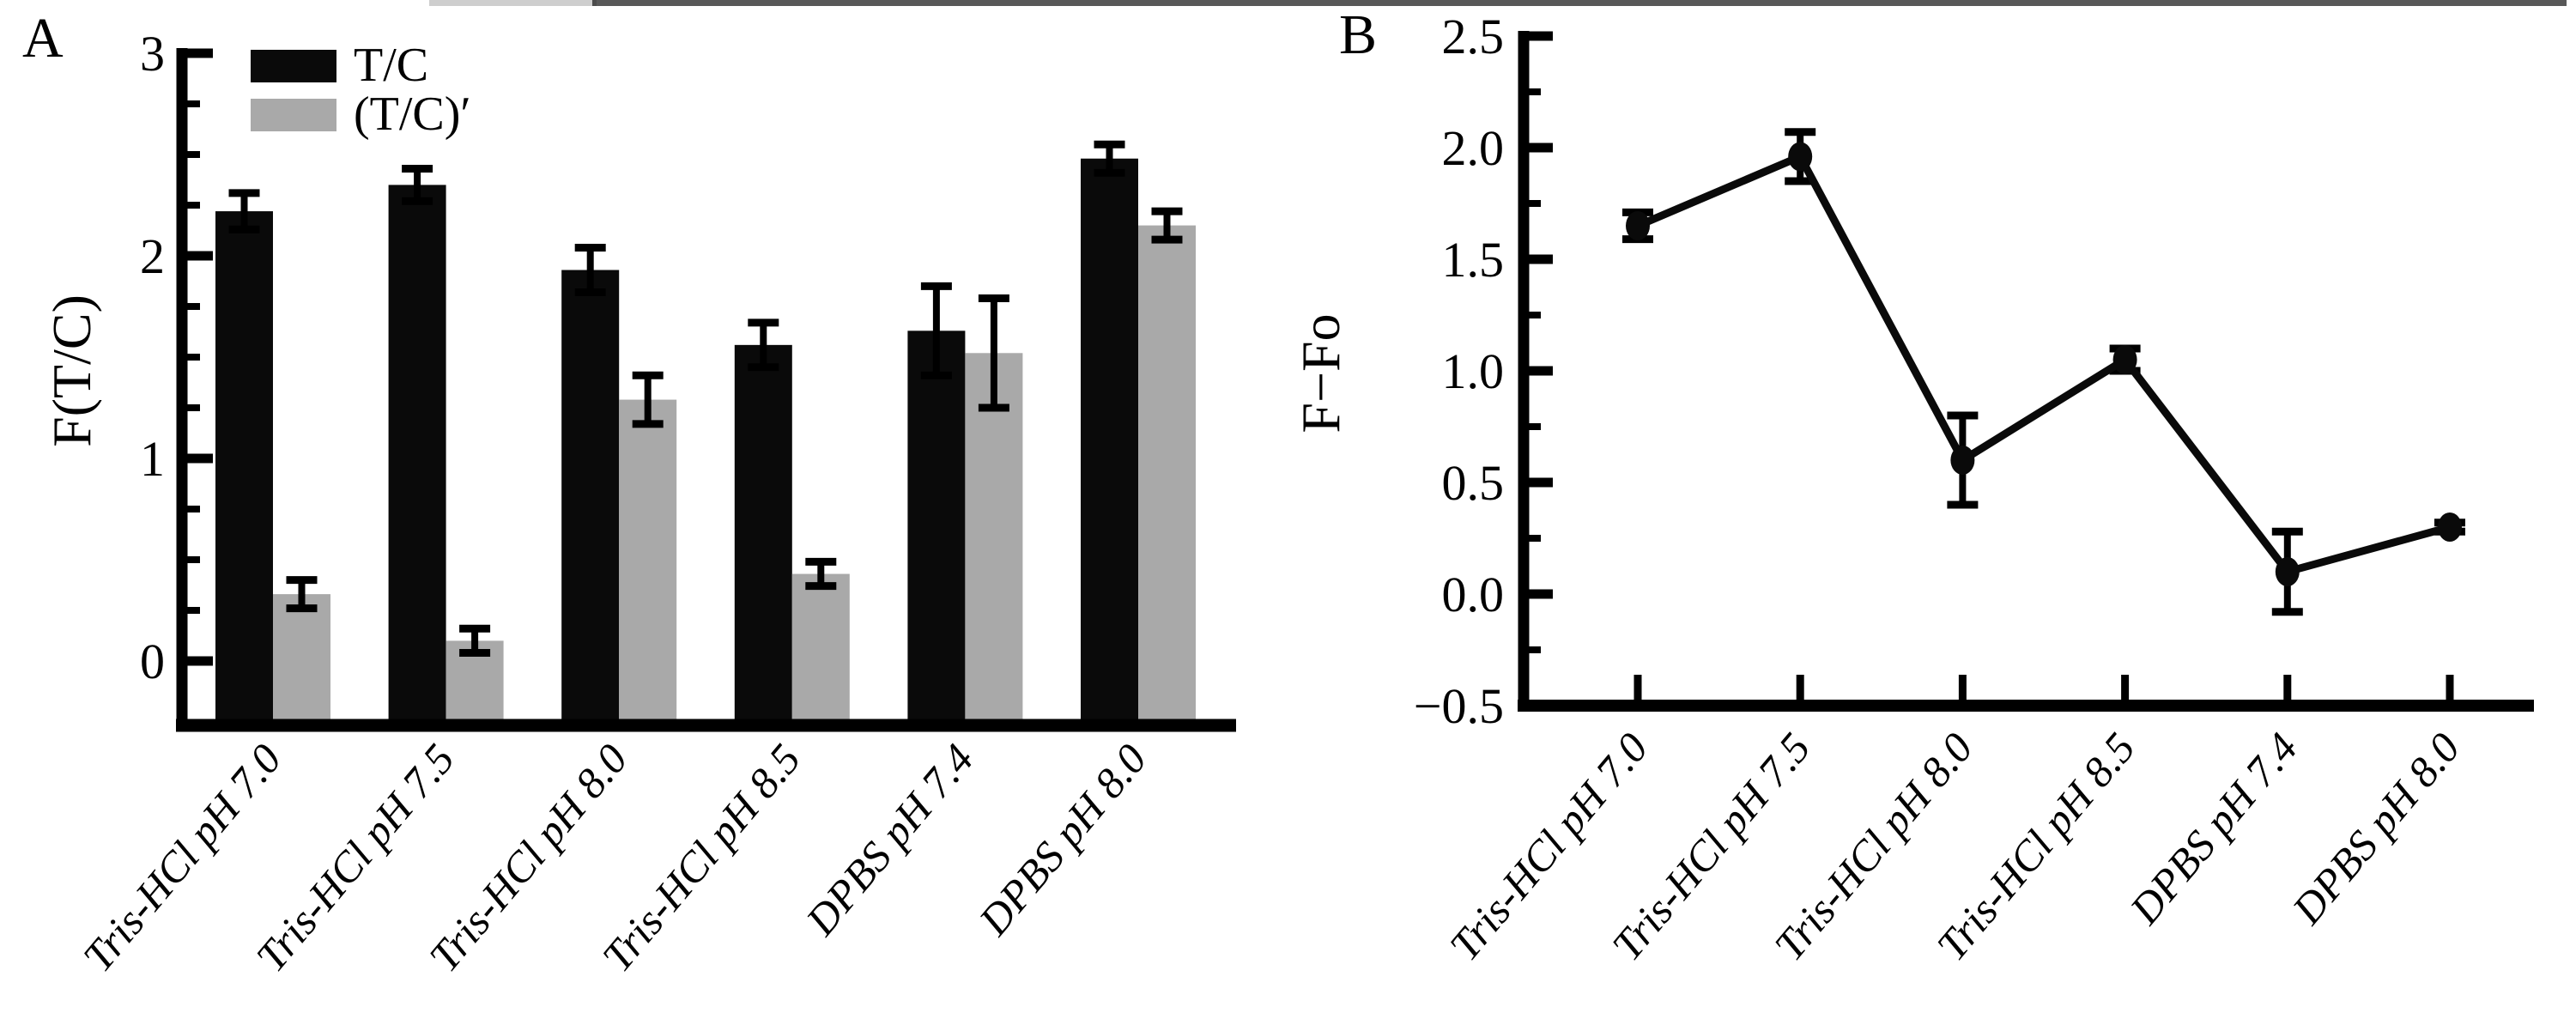 This screenshot has height=1031, width=2576. What do you see at coordinates (890, 839) in the screenshot?
I see `category-label-a-4: DPBS pH 7.4` at bounding box center [890, 839].